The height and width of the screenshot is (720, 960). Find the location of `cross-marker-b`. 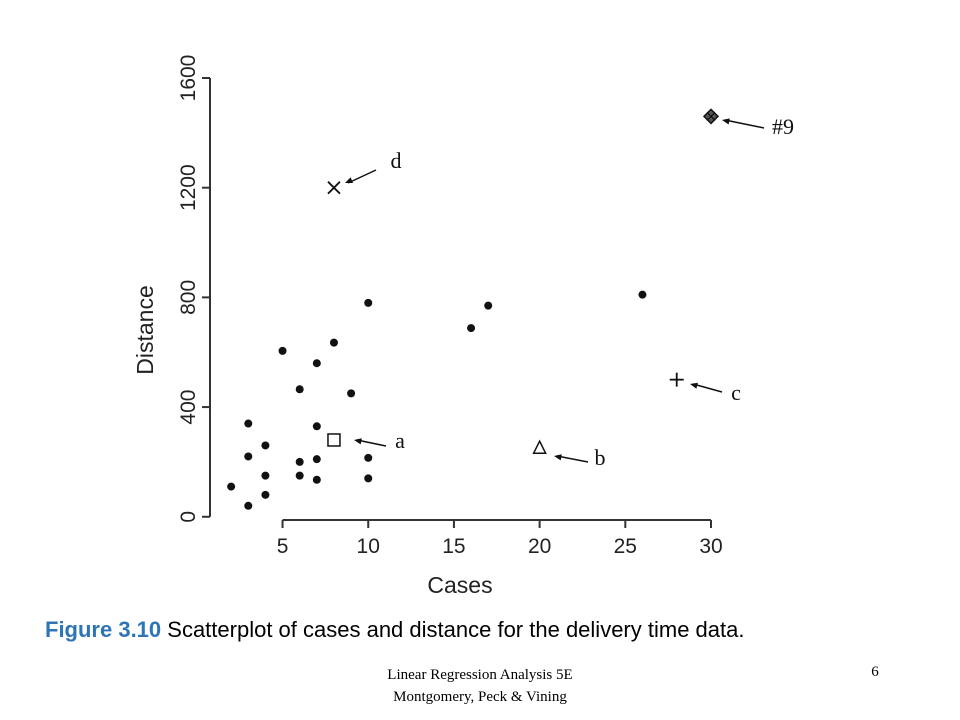

cross-marker-b is located at coordinates (334, 188).